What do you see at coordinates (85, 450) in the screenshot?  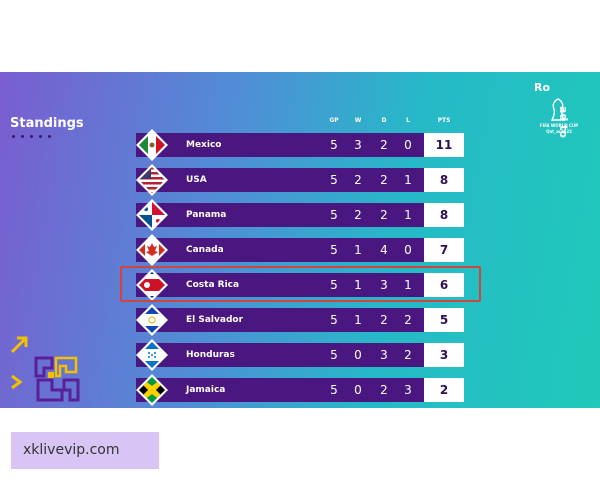 I see `watermark-label: xklivevip.com` at bounding box center [85, 450].